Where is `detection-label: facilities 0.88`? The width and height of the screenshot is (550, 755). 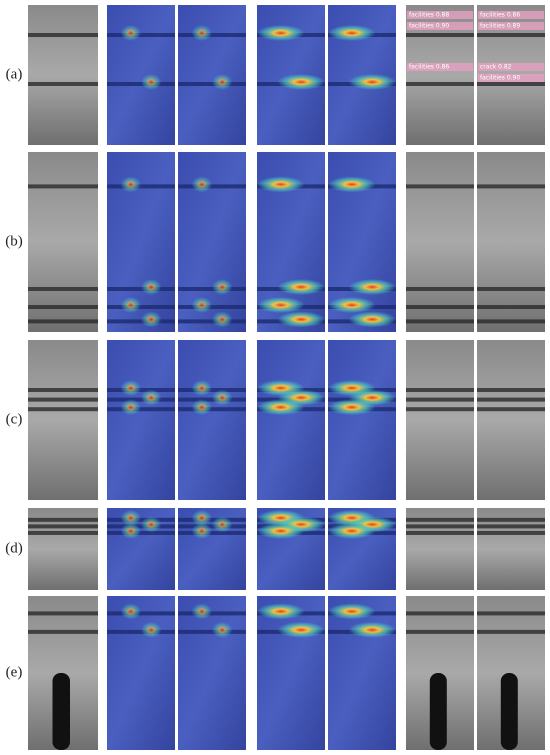
detection-label: facilities 0.88 is located at coordinates (429, 15).